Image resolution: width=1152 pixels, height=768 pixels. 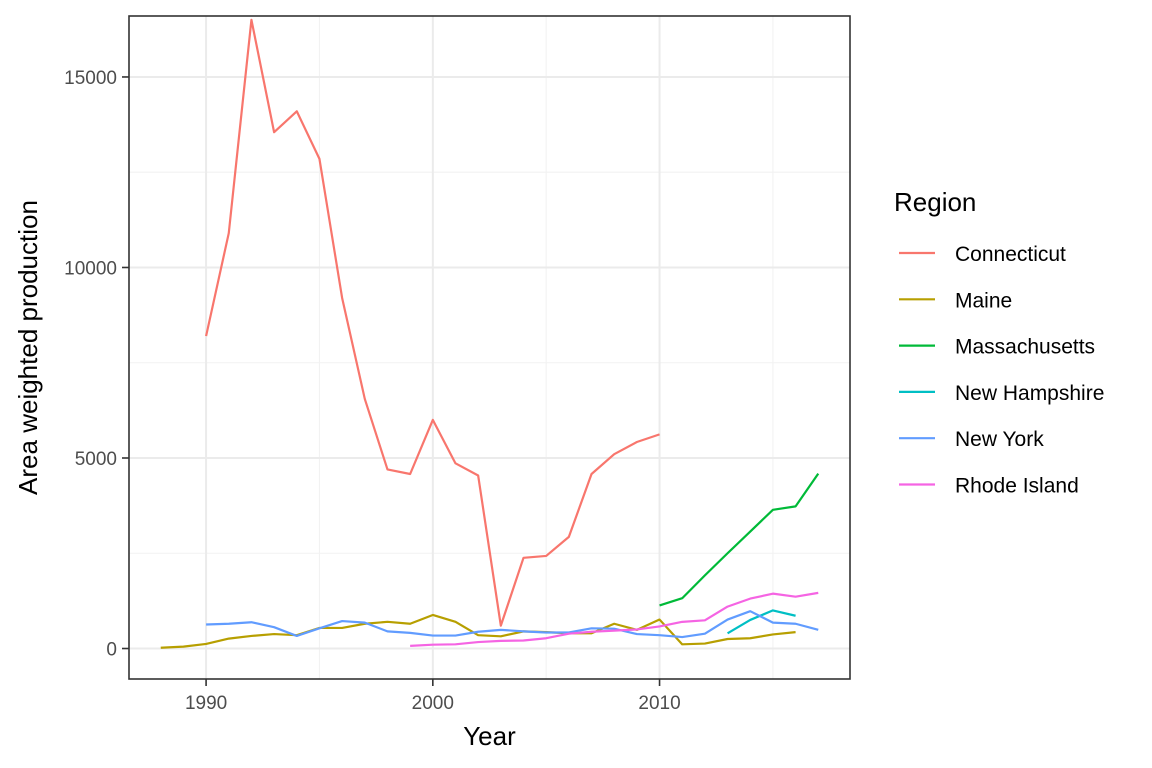 I want to click on x-tick-label: 2010, so click(x=659, y=703).